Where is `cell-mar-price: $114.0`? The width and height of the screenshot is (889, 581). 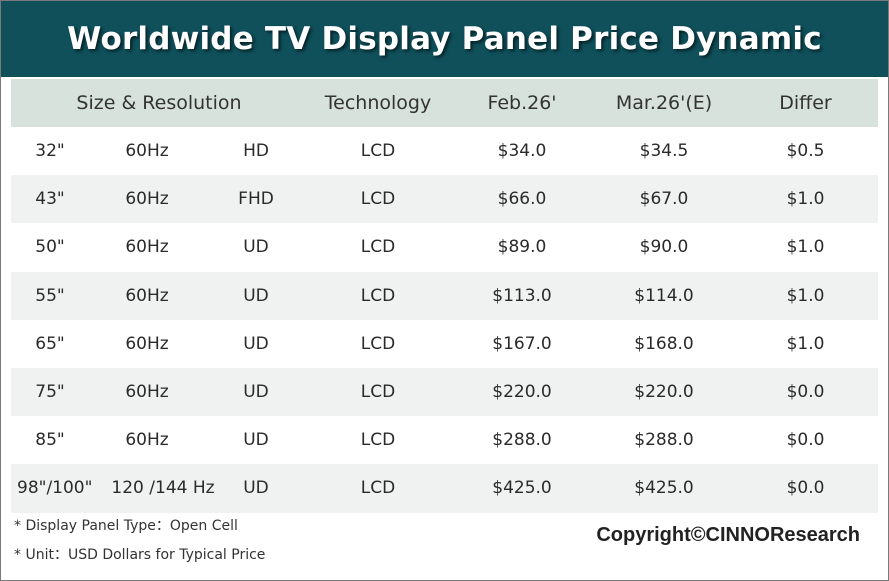
cell-mar-price: $114.0 is located at coordinates (664, 295).